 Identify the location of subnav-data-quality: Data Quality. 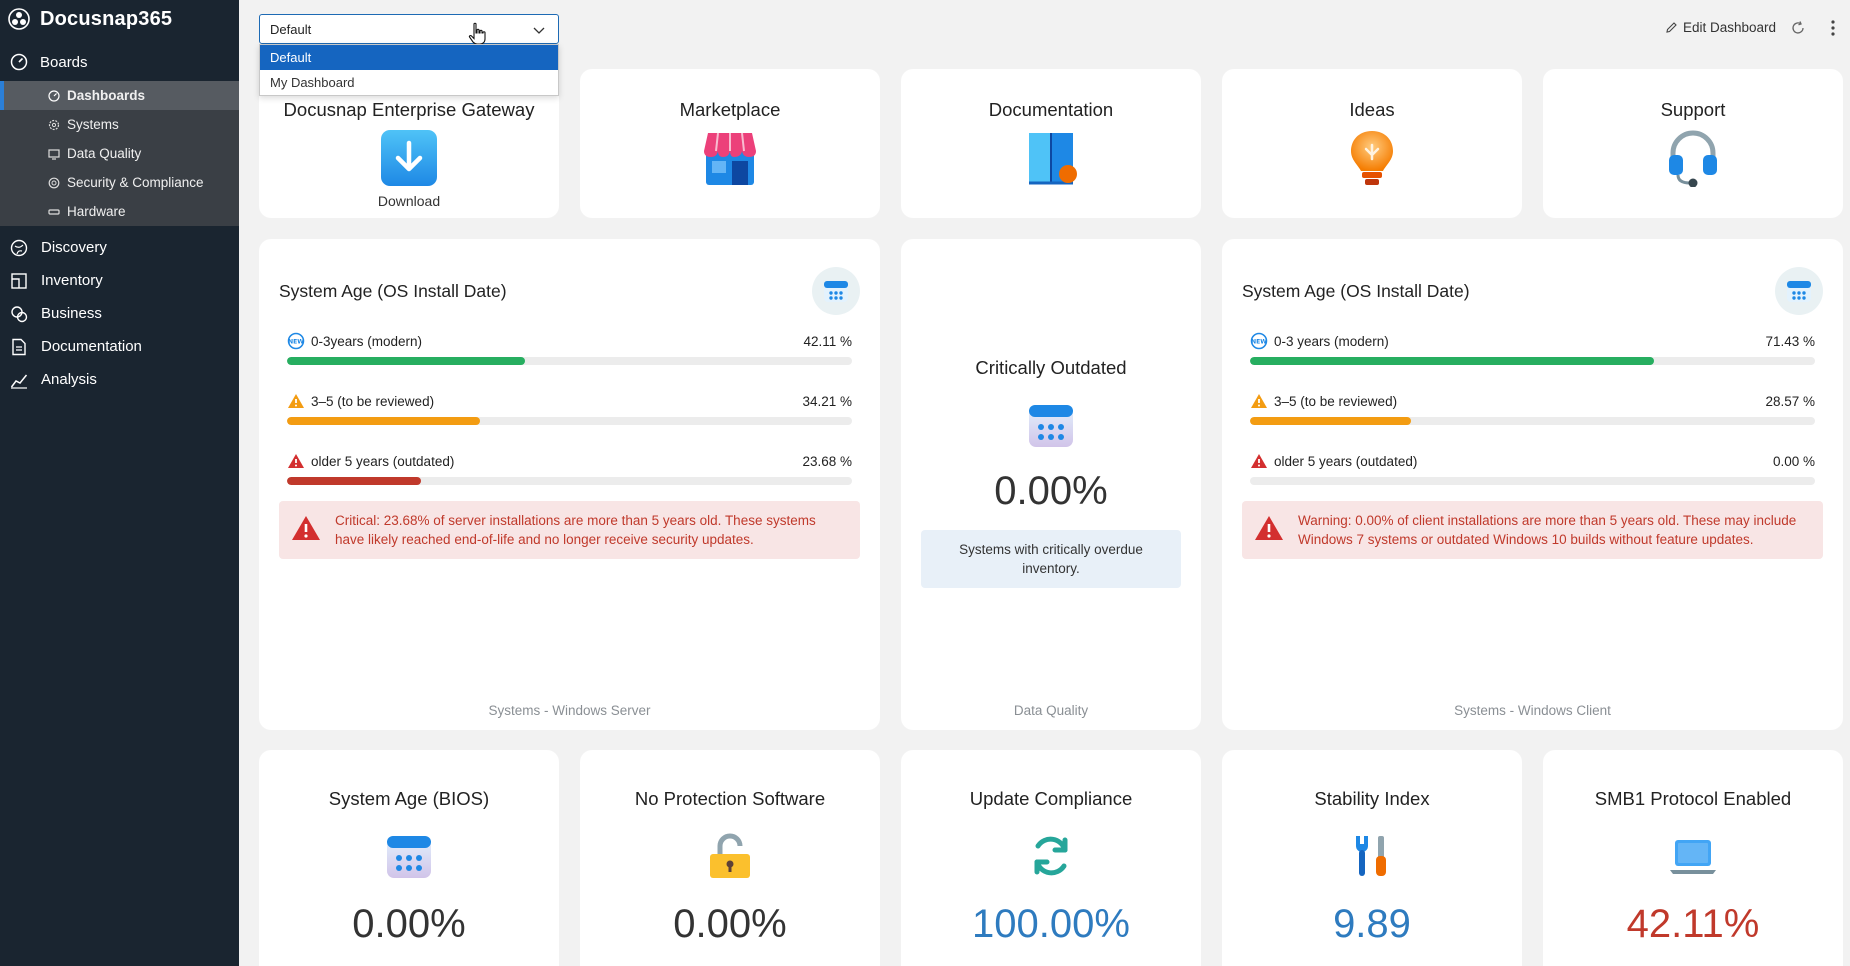
(119, 153).